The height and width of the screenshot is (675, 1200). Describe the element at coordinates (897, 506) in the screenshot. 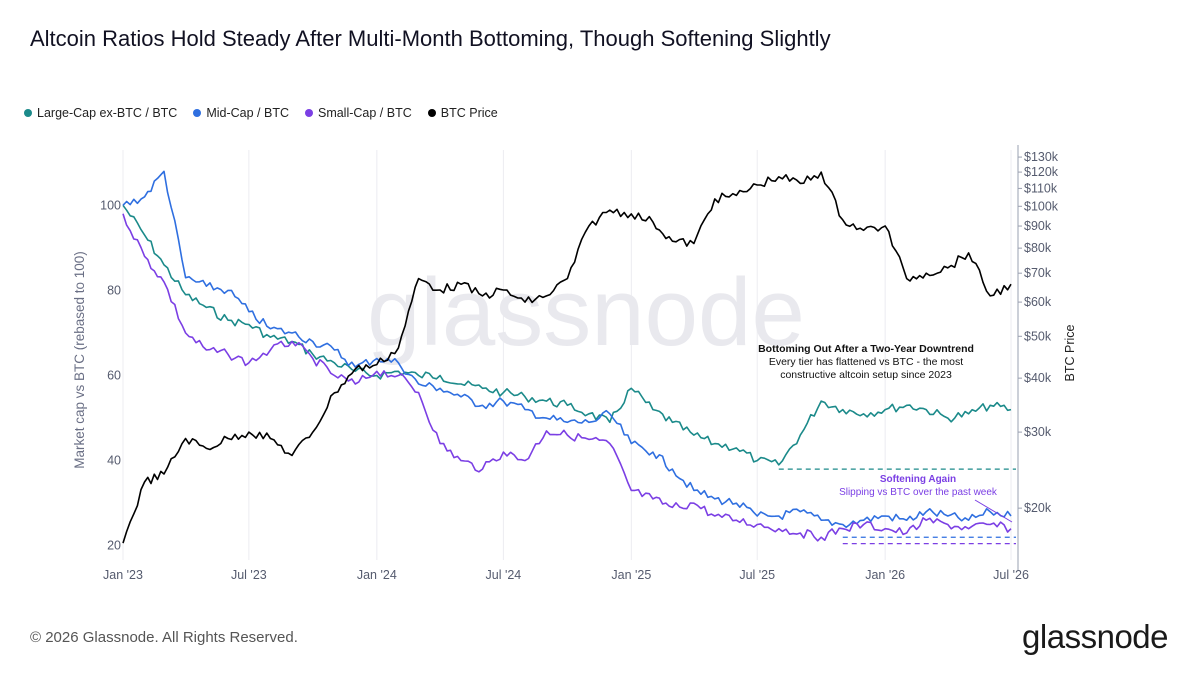

I see `reference-lines` at that location.